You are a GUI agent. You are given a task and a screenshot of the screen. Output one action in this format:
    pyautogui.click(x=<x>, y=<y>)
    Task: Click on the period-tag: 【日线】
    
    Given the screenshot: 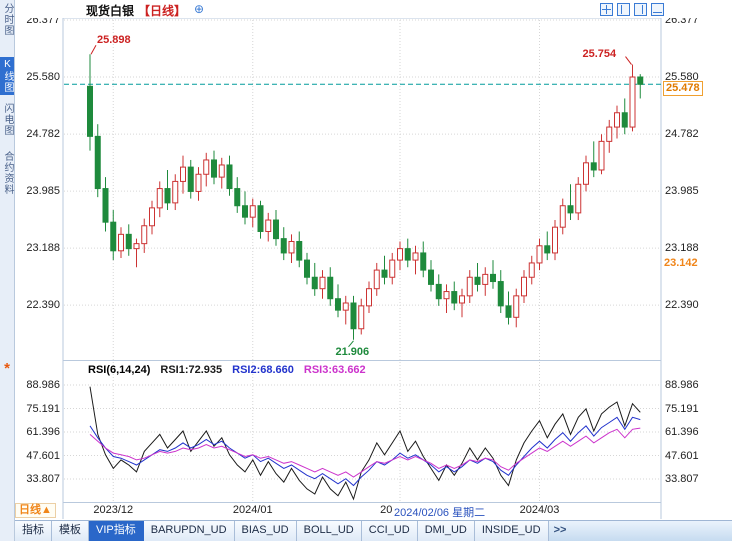 What is the action you would take?
    pyautogui.click(x=162, y=11)
    